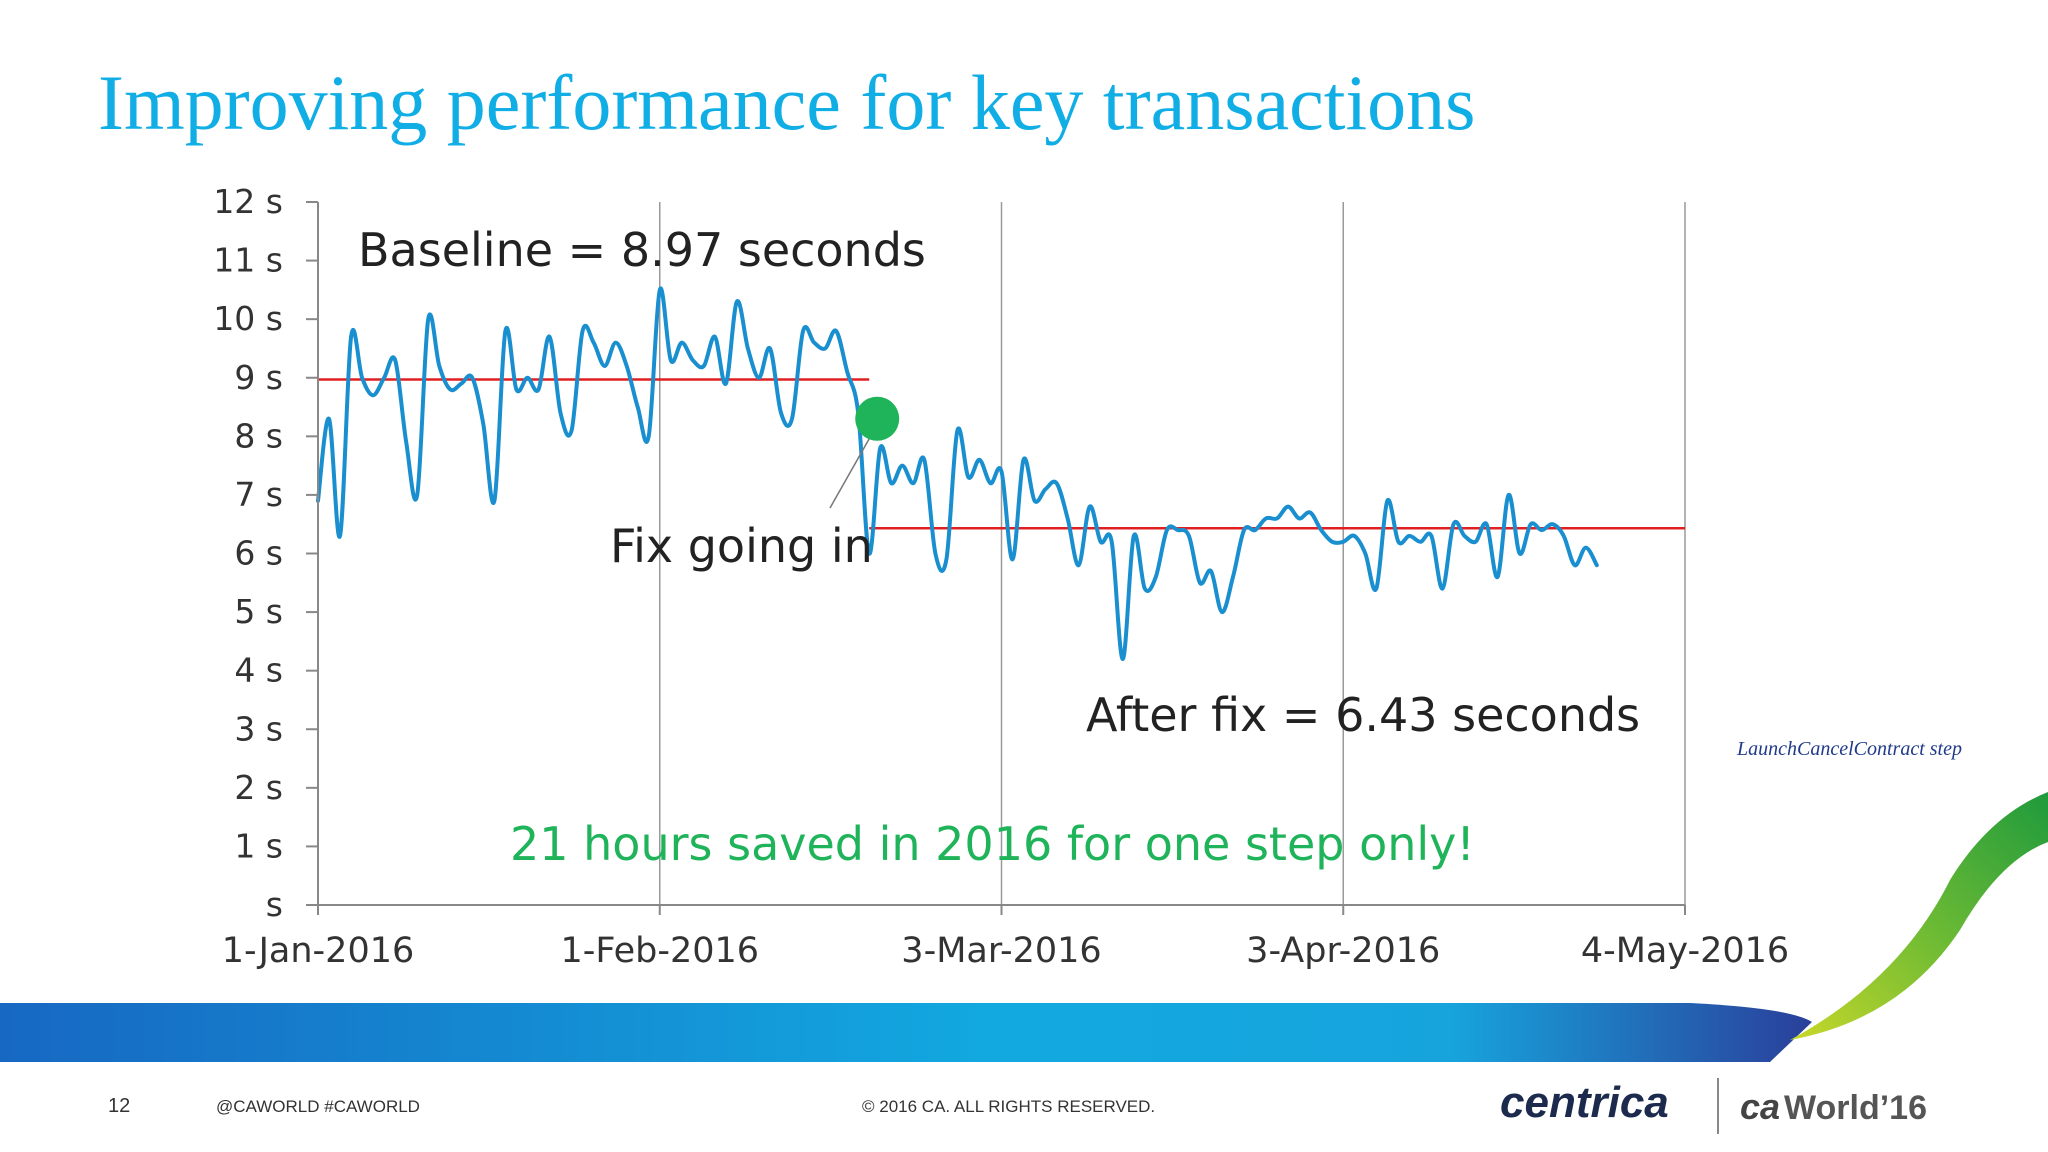 Image resolution: width=2048 pixels, height=1152 pixels. I want to click on y-ticks: s 1 s 2 s 3 s 4 s 5 s 6 s 7 s 8 s 9 s 10 s 11 s 12 s, so click(265, 553).